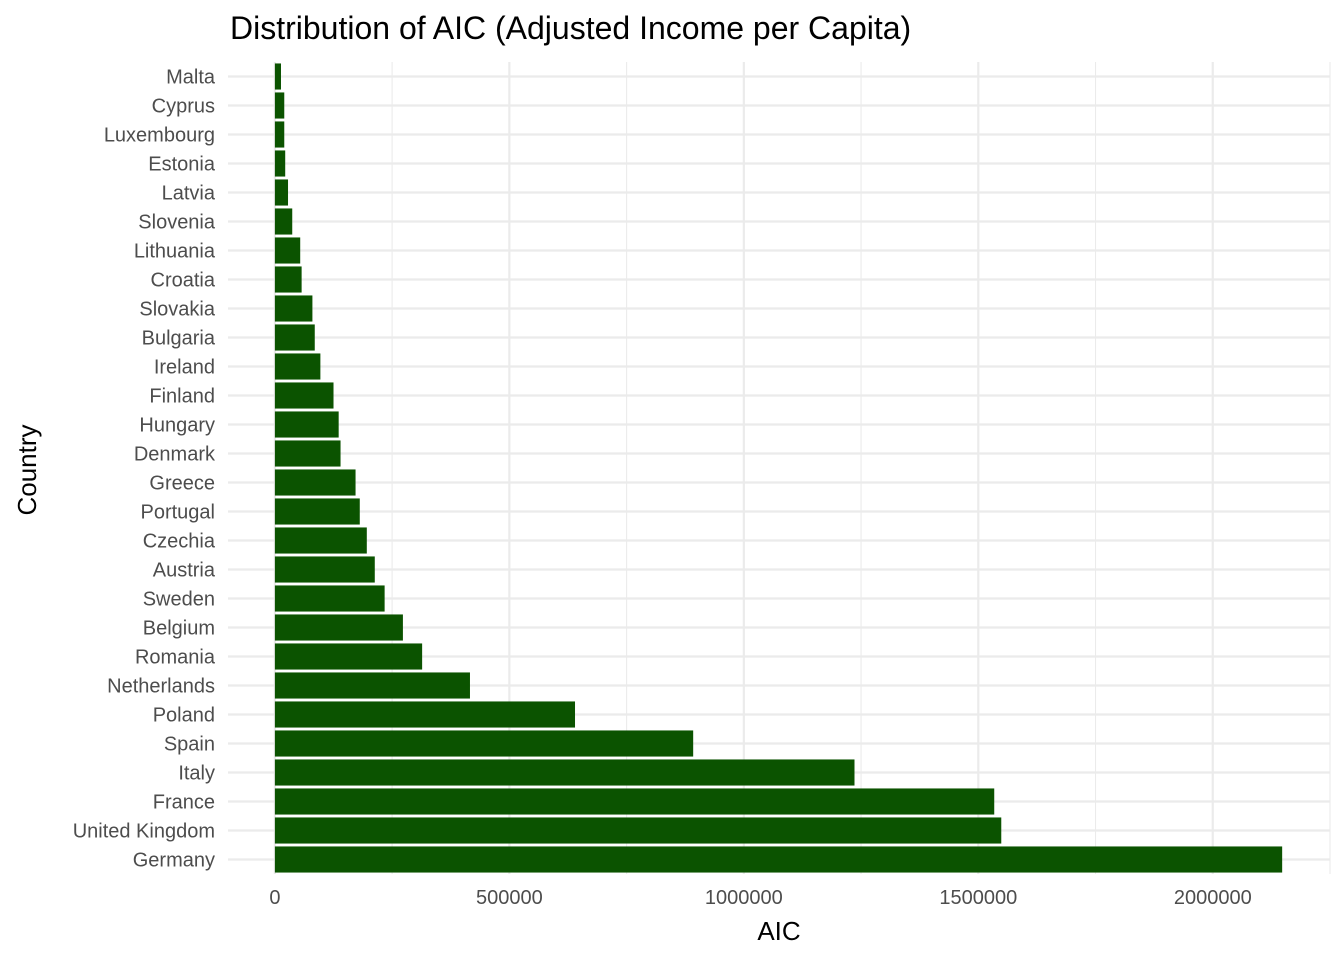  Describe the element at coordinates (191, 78) in the screenshot. I see `y-tick-label: Malta` at that location.